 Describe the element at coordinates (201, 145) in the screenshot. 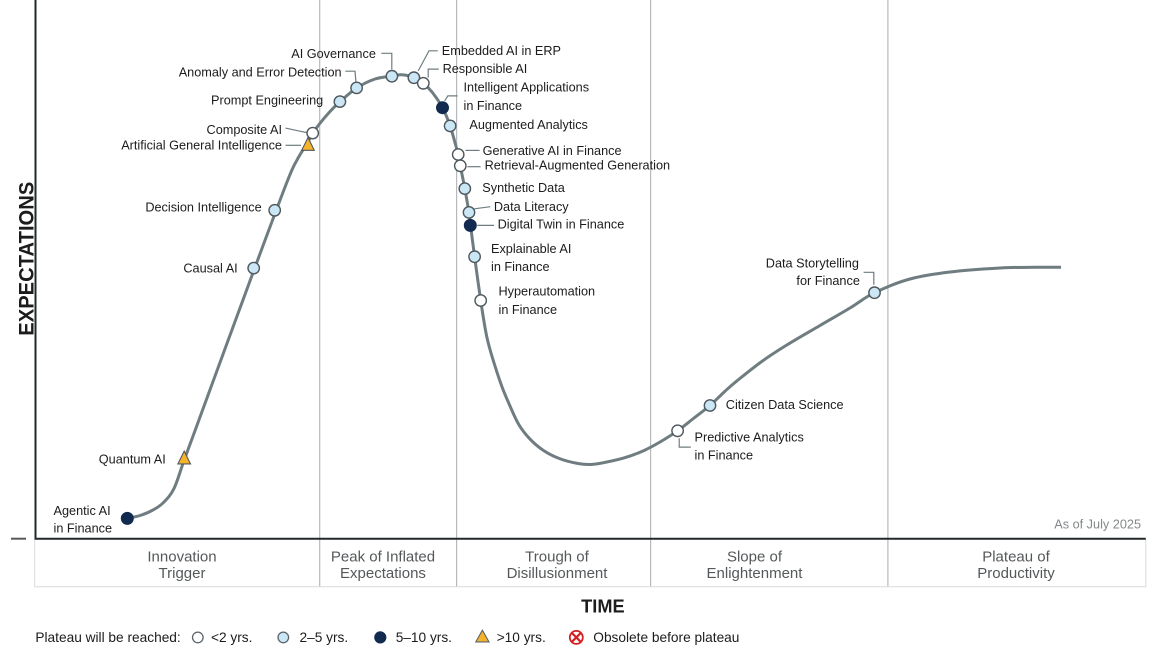

I see `svg-text:Artificial General Intelligenc: Artificial General Intelligence` at that location.